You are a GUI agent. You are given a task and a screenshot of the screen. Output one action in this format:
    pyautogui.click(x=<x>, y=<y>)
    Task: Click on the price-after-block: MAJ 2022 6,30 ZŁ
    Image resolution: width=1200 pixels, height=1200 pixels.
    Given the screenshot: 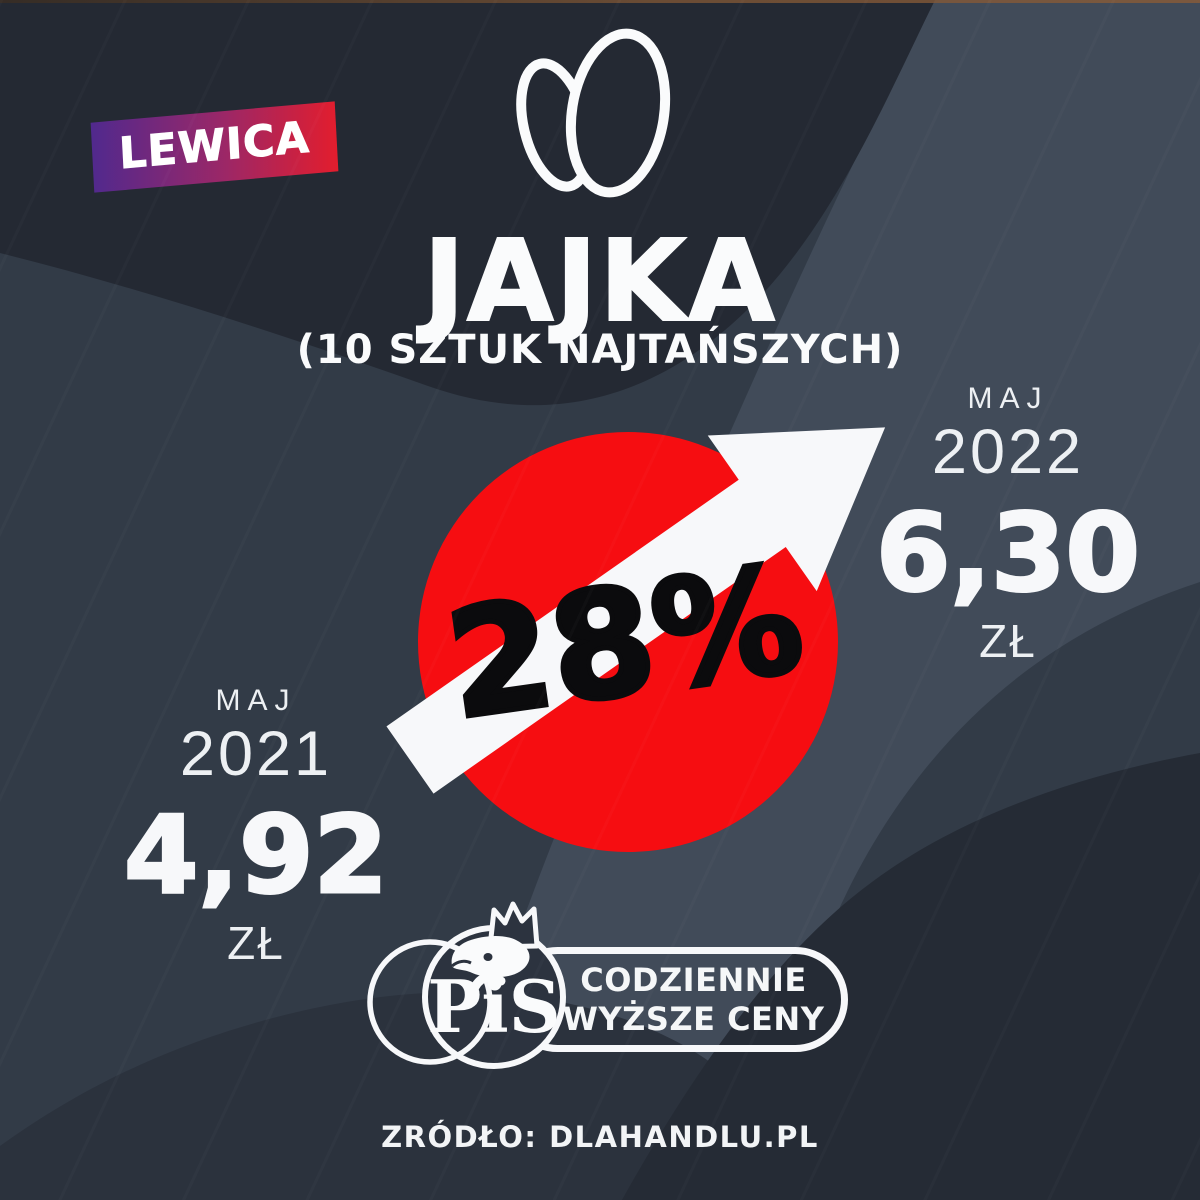 What is the action you would take?
    pyautogui.click(x=1008, y=525)
    